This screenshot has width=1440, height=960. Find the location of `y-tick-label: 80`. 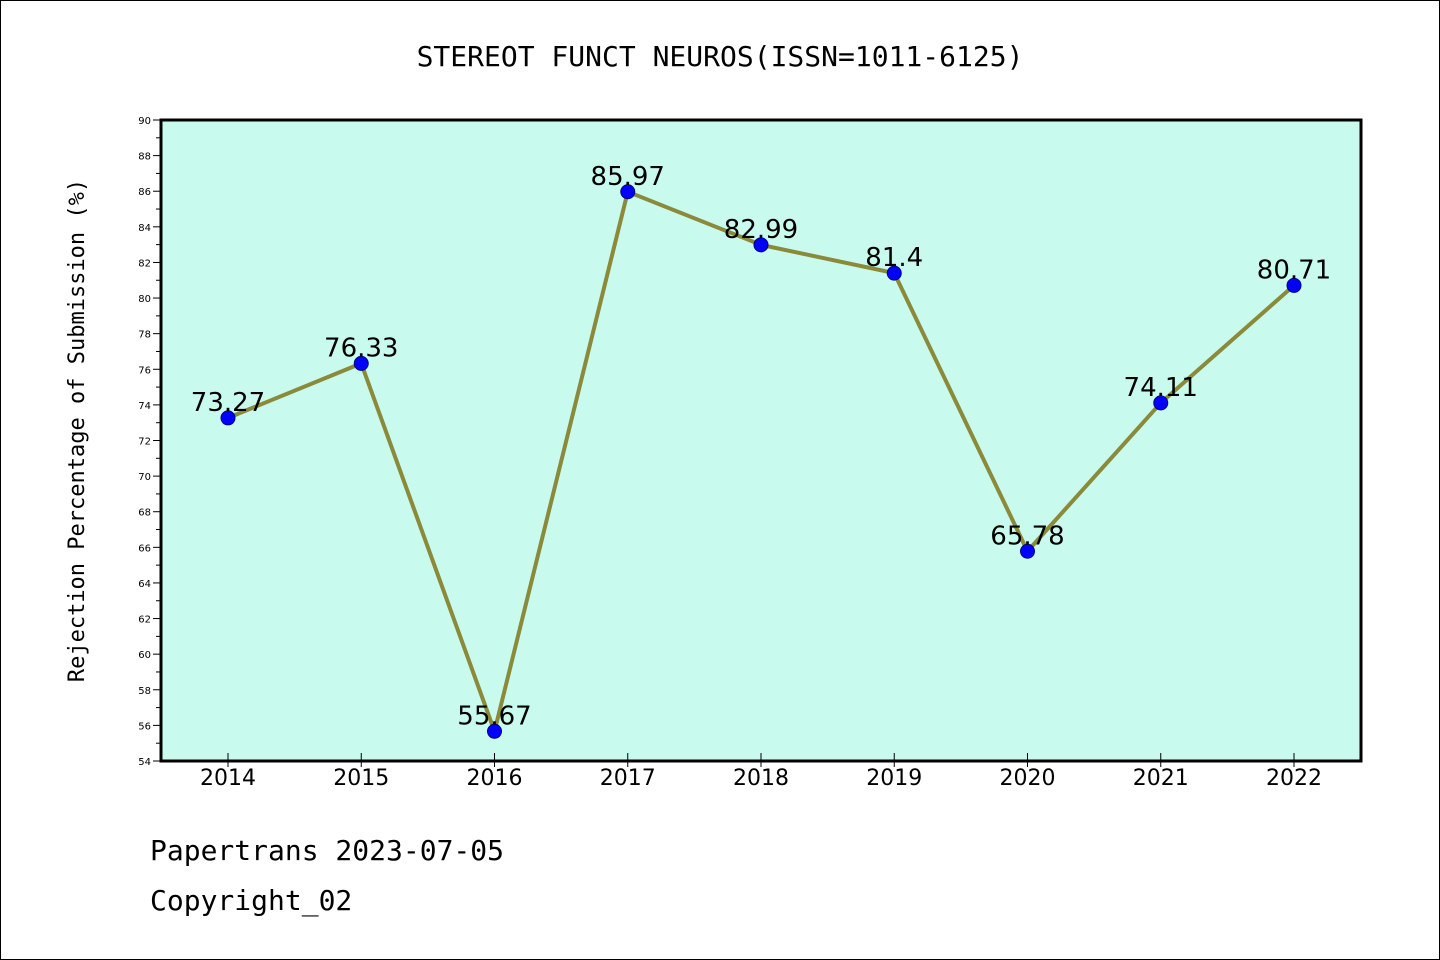

y-tick-label: 80 is located at coordinates (144, 299).